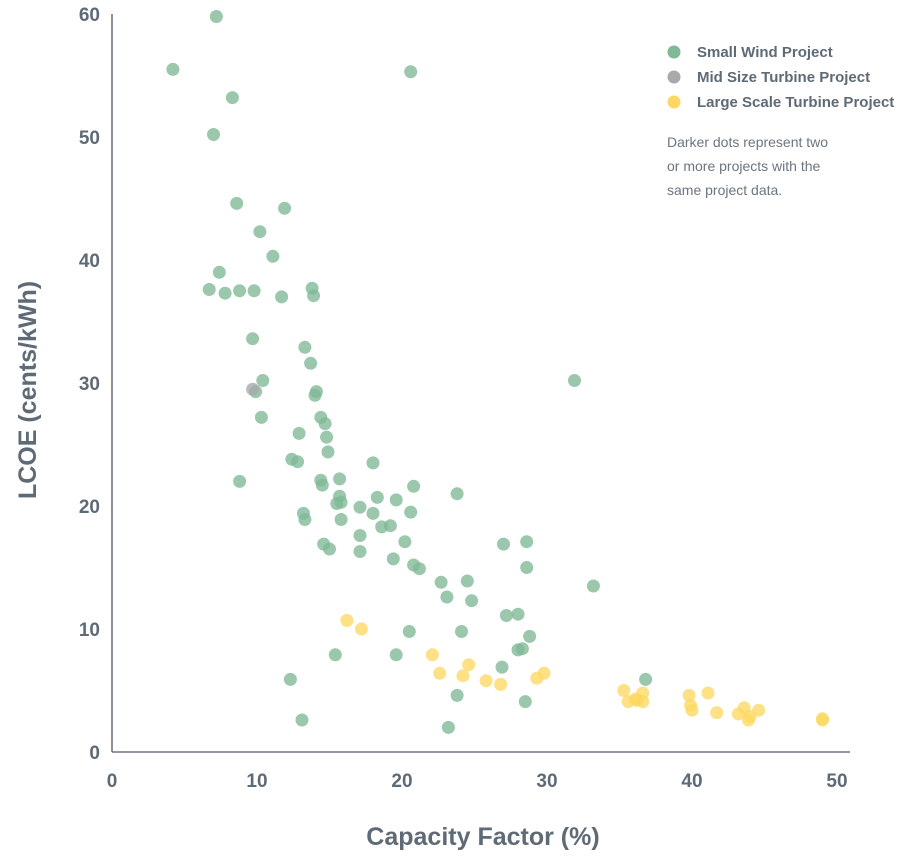 The image size is (911, 861). Describe the element at coordinates (747, 142) in the screenshot. I see `note-line-1: Darker dots represent two` at that location.